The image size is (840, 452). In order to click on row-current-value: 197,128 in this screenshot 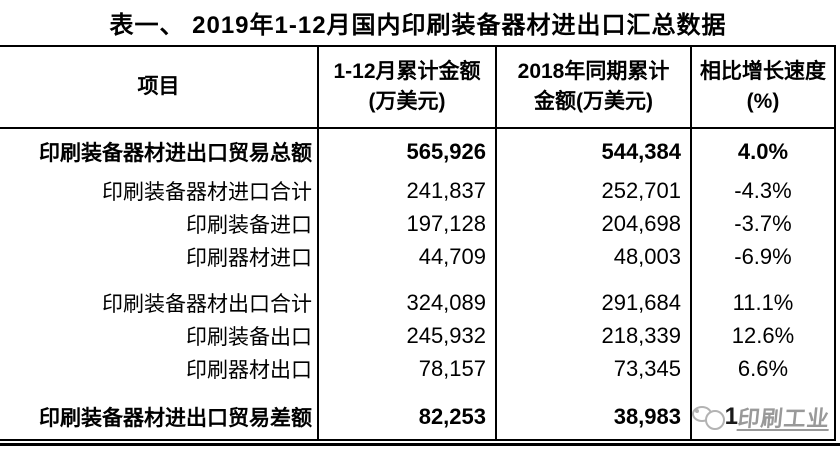, I will do `click(406, 223)`.